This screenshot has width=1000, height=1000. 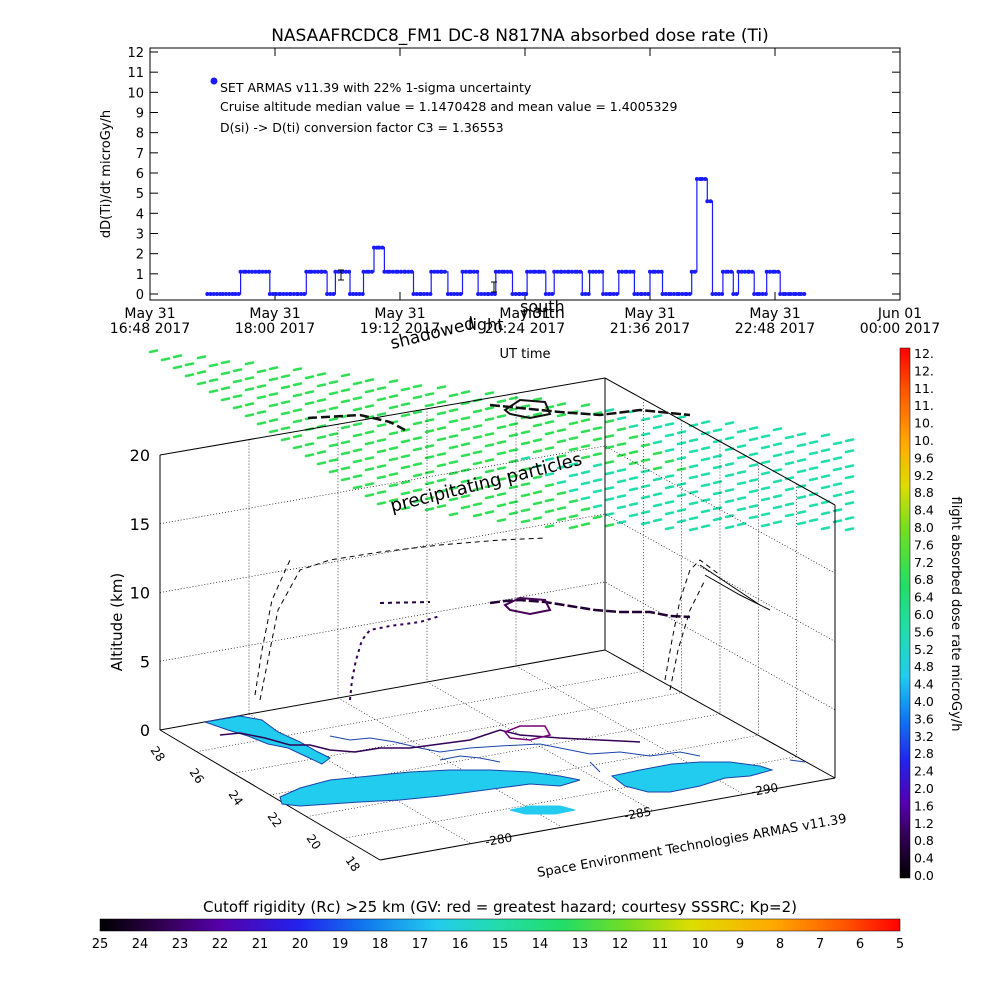 What do you see at coordinates (820, 944) in the screenshot?
I see `rigidity-tick-label: 7` at bounding box center [820, 944].